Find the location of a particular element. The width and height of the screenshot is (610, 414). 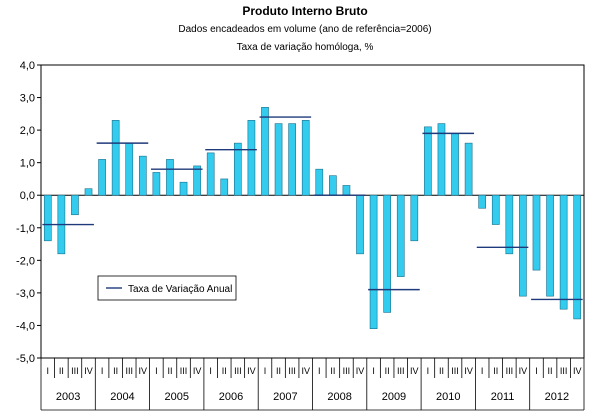

y-tick-label: 0,0 is located at coordinates (27, 196).